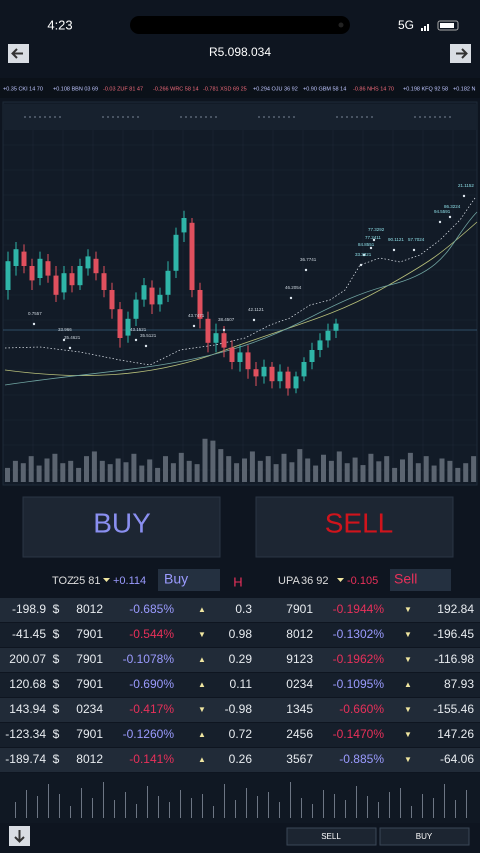  I want to click on left-price: 25 81, so click(87, 581).